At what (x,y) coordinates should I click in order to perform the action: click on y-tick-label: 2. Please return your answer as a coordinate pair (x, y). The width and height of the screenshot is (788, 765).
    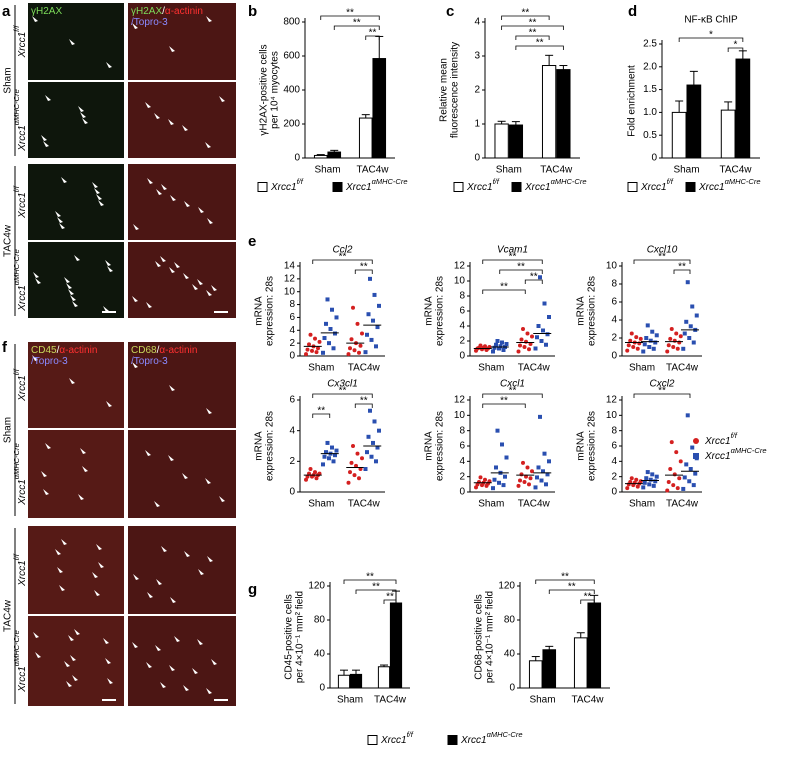
    Looking at the image, I should click on (462, 341).